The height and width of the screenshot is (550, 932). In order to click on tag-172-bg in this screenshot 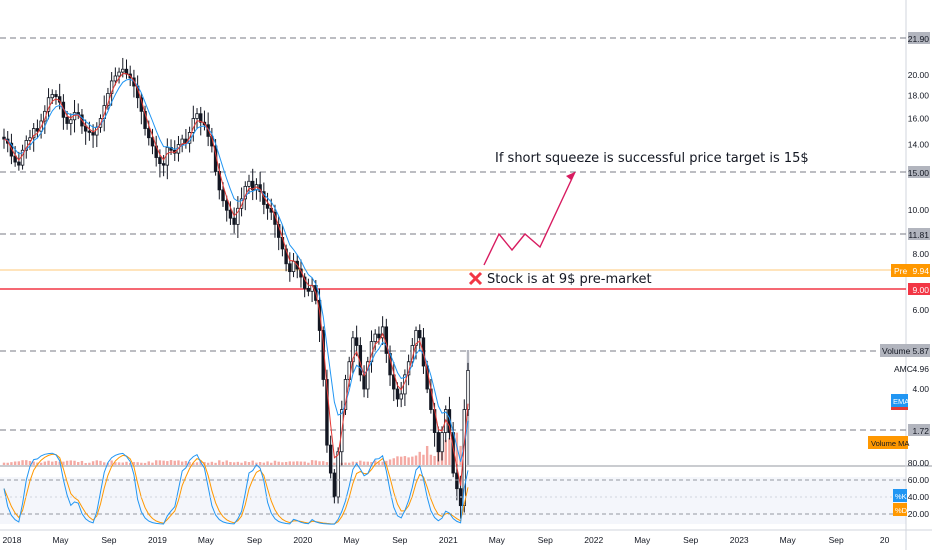, I will do `click(919, 430)`.